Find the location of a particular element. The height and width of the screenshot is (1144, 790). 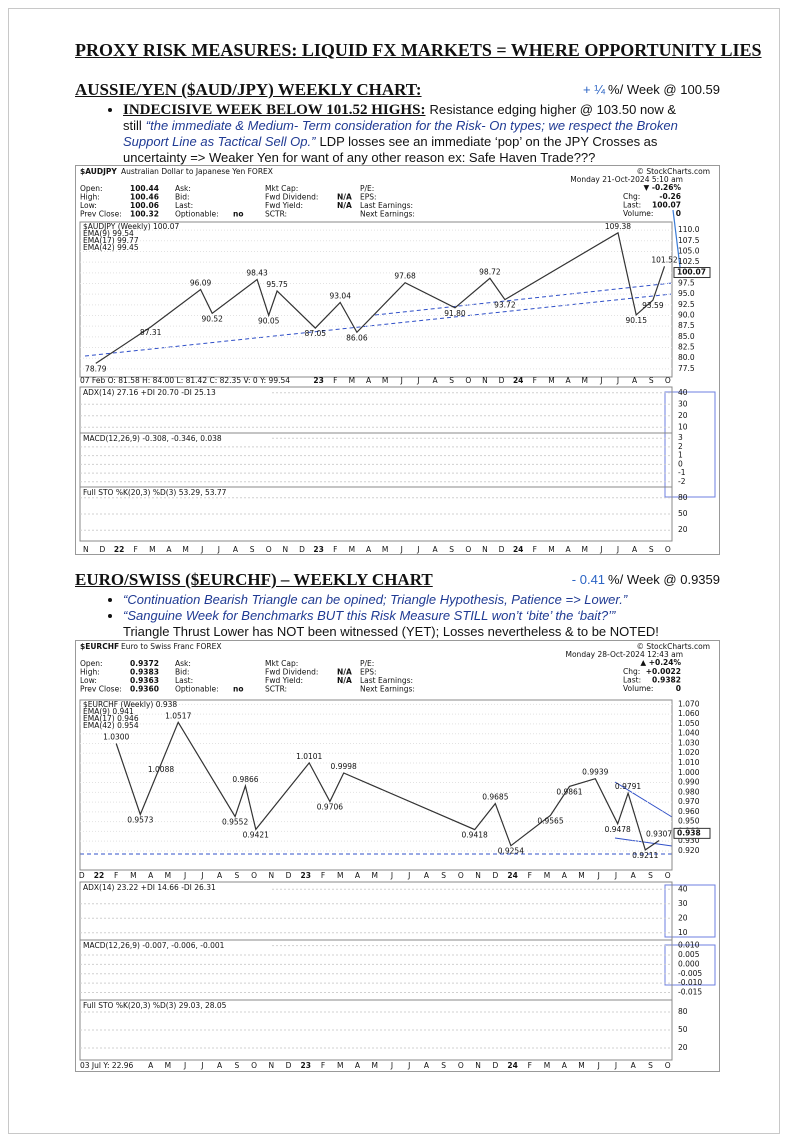

y-tick-label: -0.005 is located at coordinates (690, 973).